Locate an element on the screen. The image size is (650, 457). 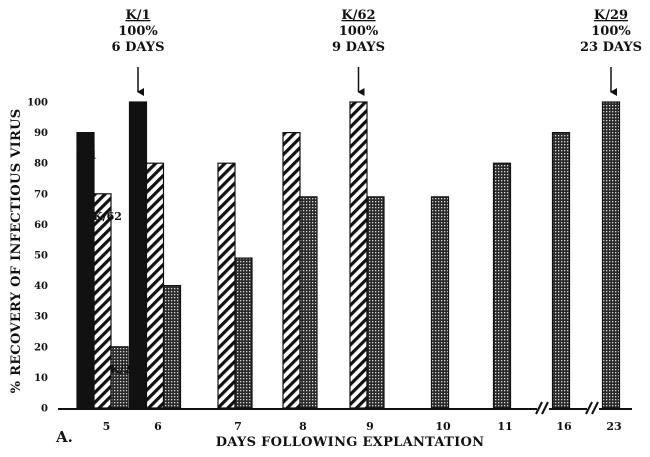
x-tick-label-5: 5 is located at coordinates (107, 426).